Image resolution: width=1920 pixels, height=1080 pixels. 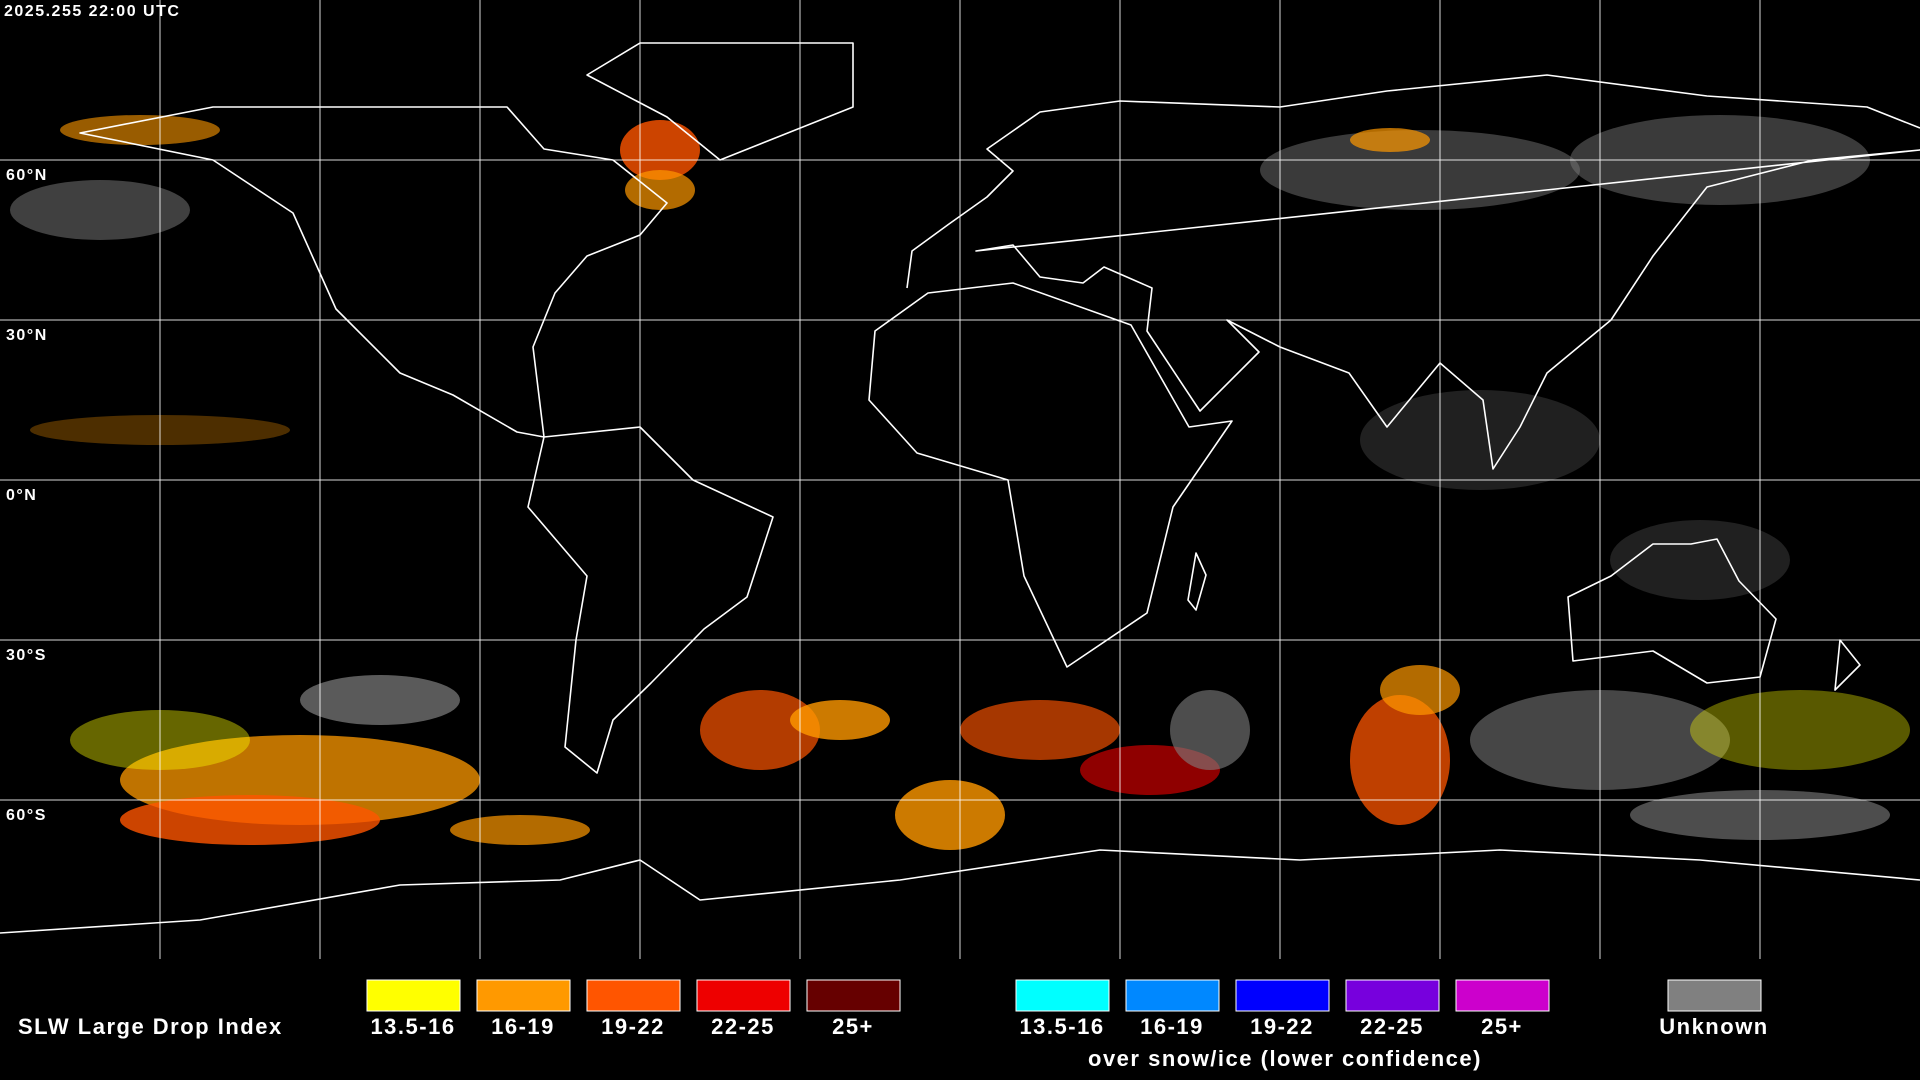 What do you see at coordinates (26, 655) in the screenshot?
I see `lat-label: 30°S` at bounding box center [26, 655].